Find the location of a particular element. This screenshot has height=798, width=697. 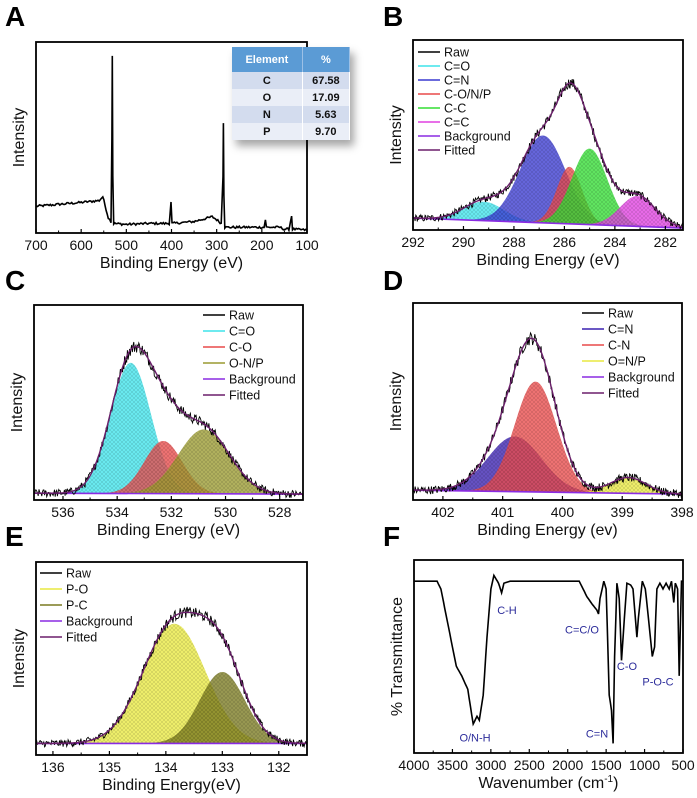

table-row: P 9.70 is located at coordinates (291, 131).